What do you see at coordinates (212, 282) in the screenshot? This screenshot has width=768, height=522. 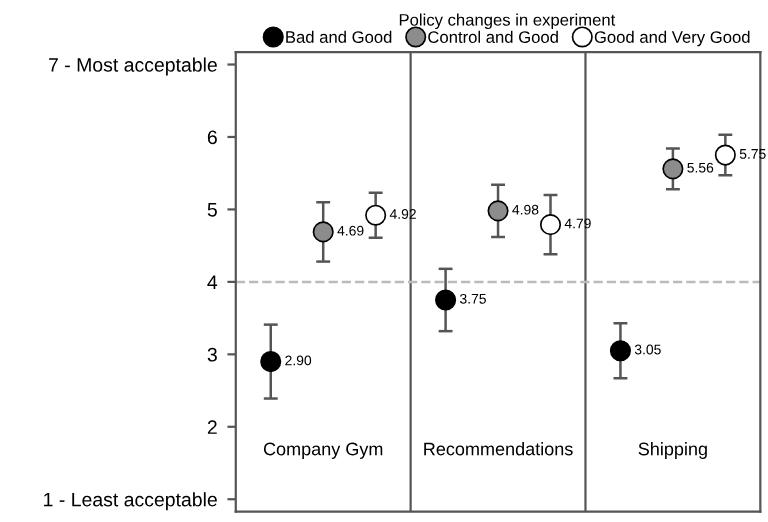 I see `y-tick-label: 4` at bounding box center [212, 282].